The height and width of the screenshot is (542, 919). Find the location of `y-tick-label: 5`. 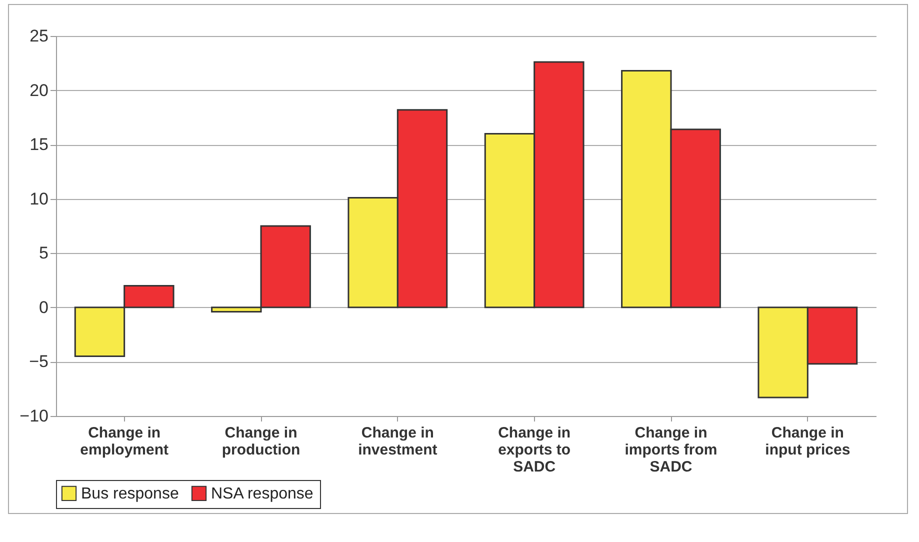

y-tick-label: 5 is located at coordinates (43, 253).